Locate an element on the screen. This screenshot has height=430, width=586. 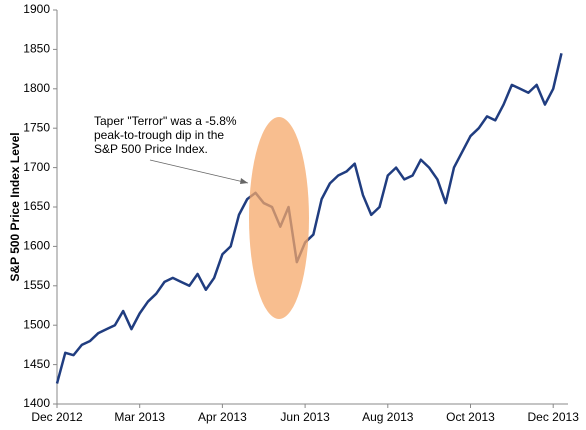
x-tick-label: Aug 2013 is located at coordinates (388, 417).